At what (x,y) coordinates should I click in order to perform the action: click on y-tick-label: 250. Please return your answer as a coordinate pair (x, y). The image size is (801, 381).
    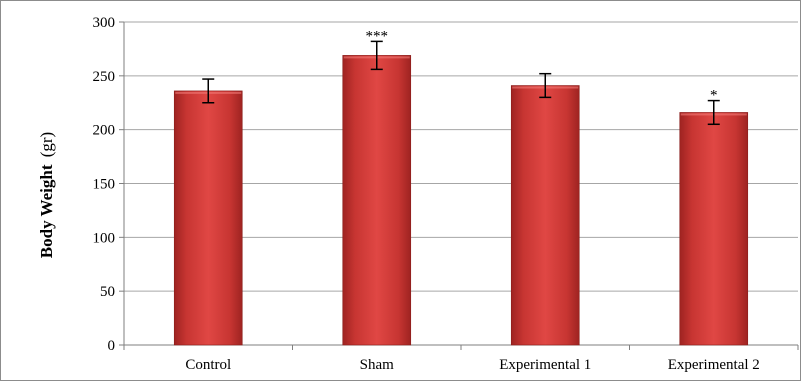
    Looking at the image, I should click on (104, 77).